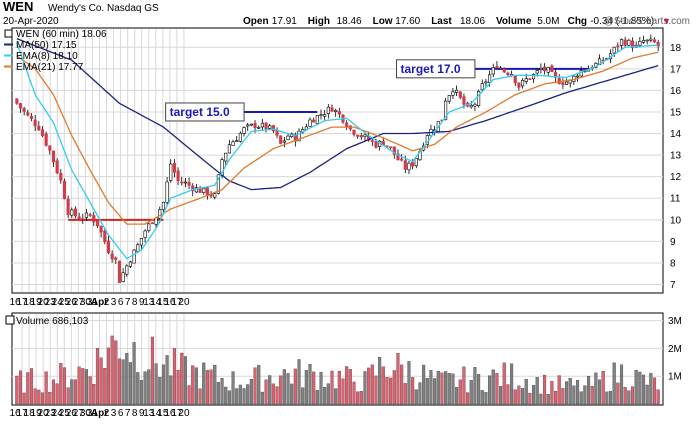  I want to click on legend-label: EMA(8) 18.10, so click(47, 56).